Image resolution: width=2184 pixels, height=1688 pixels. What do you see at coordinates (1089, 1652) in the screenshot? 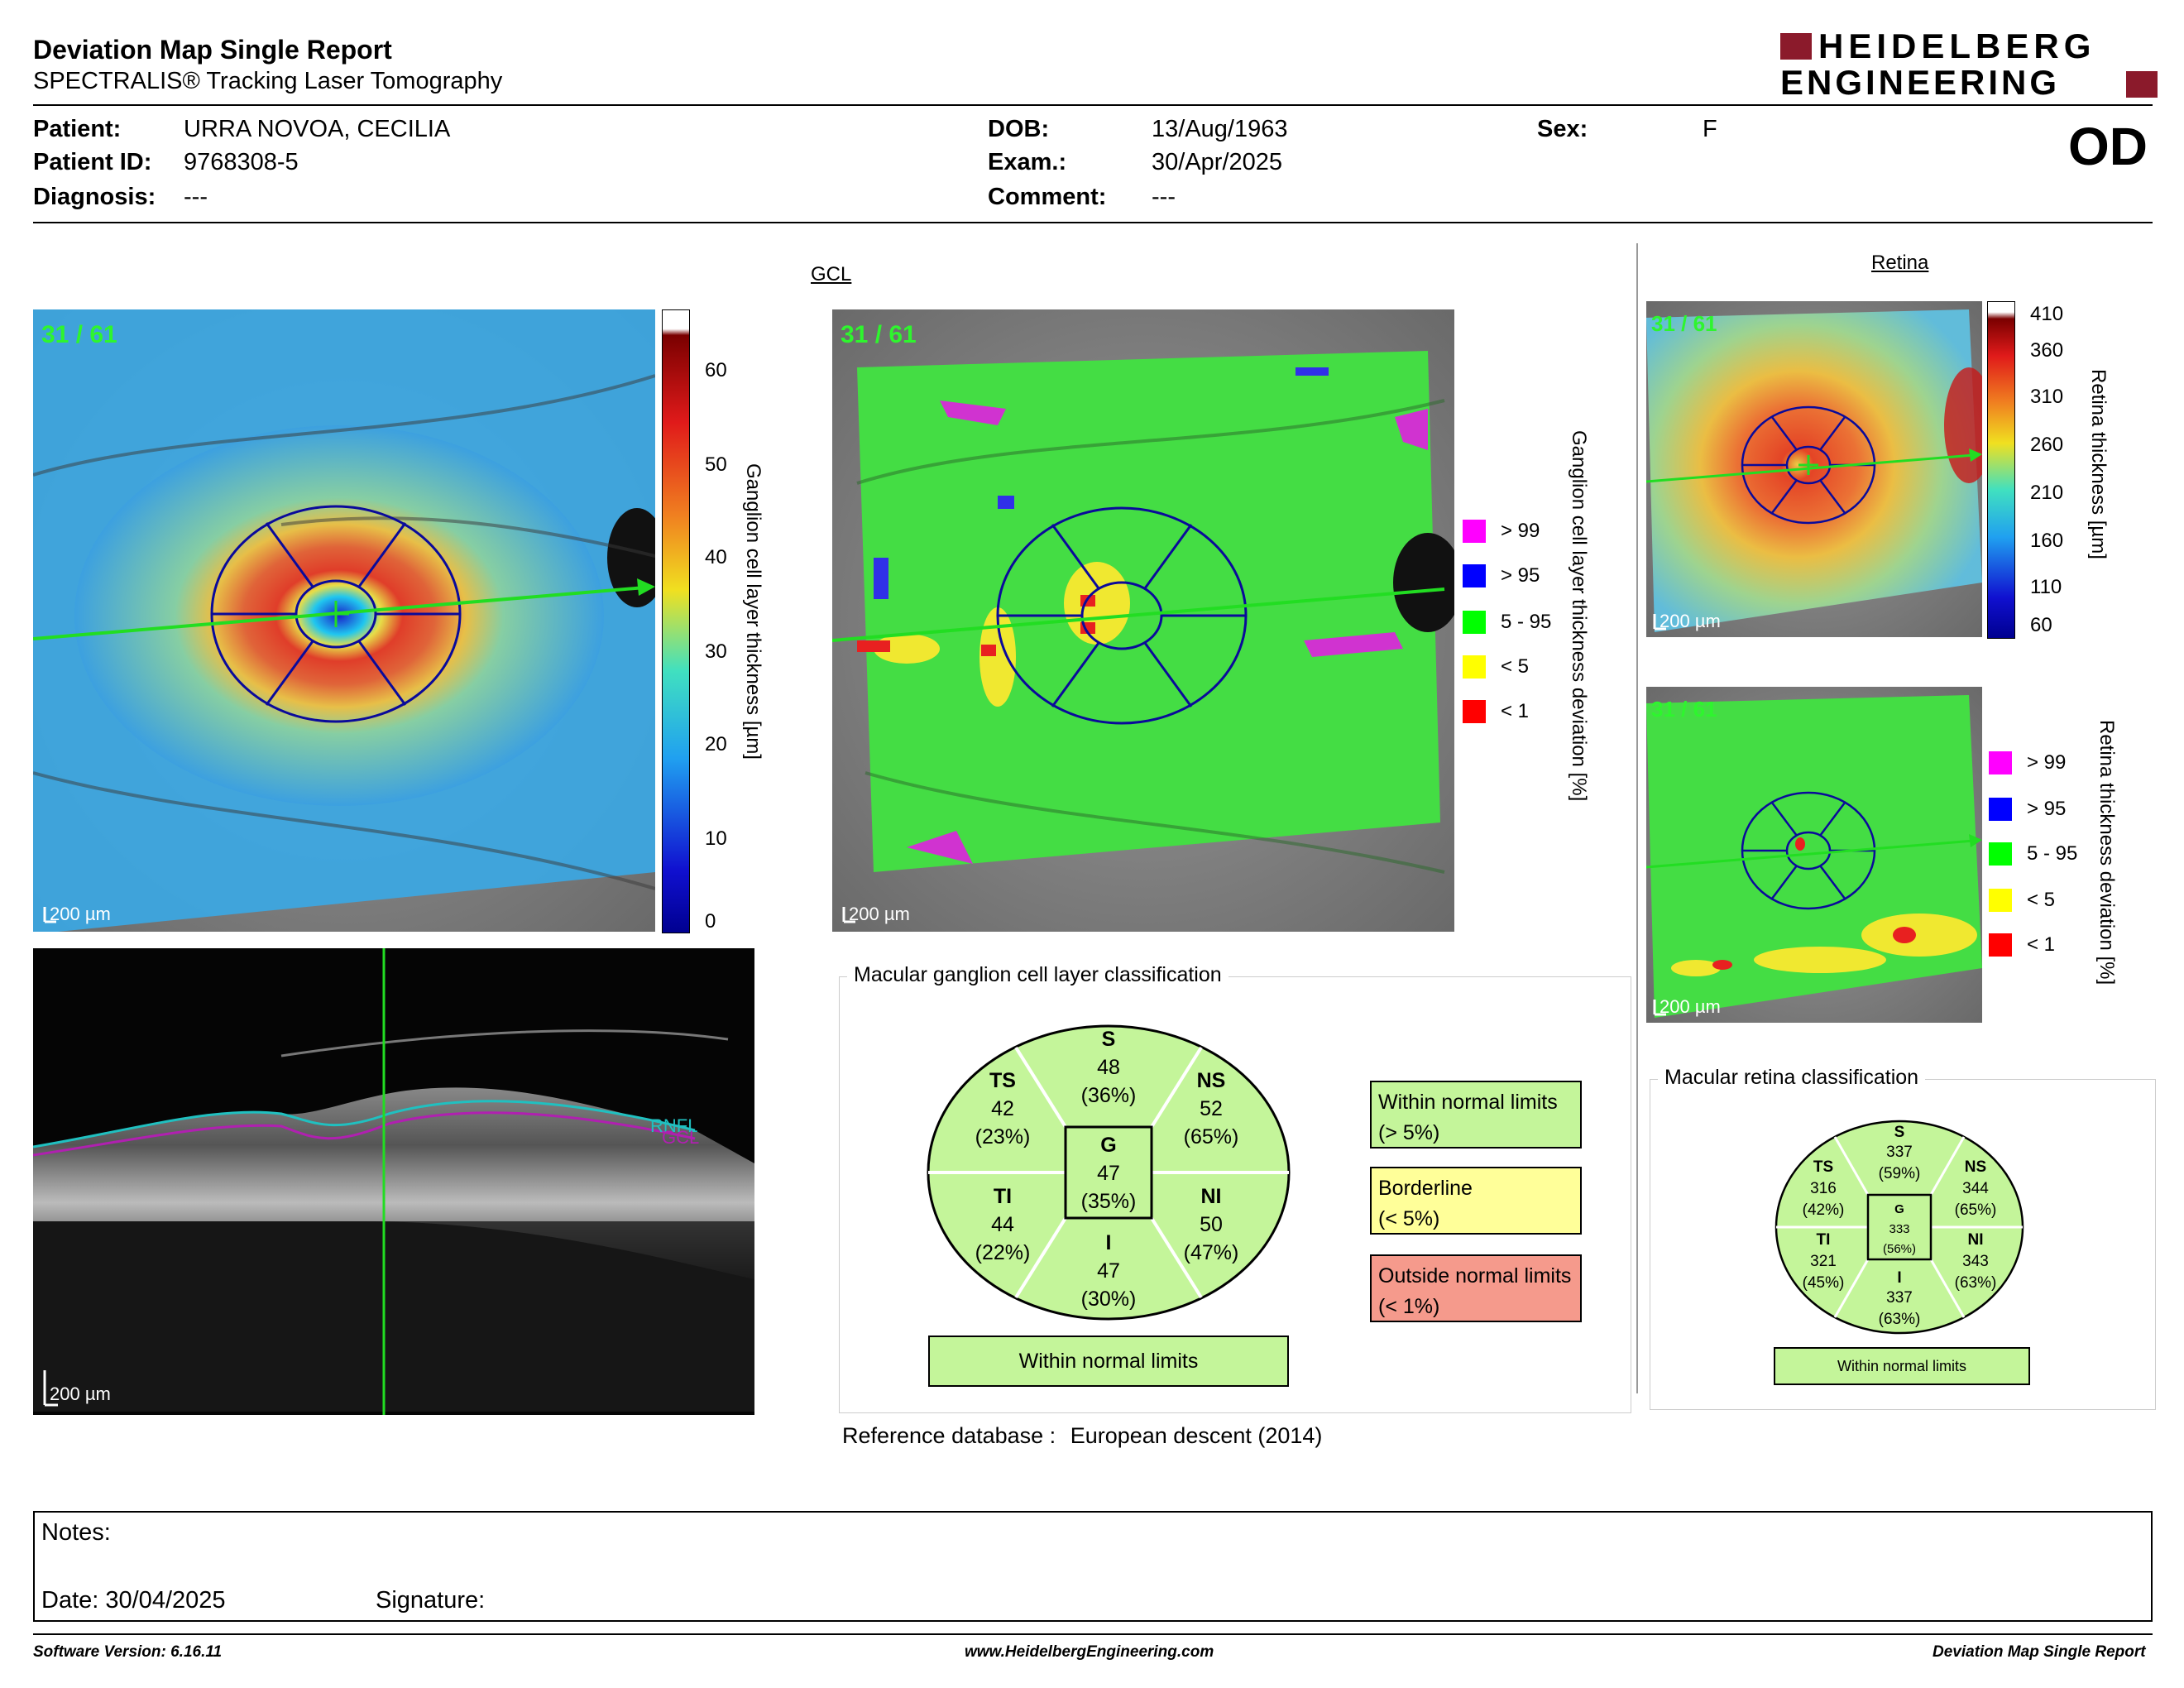
I see `company-website: www.HeidelbergEngineering.com` at bounding box center [1089, 1652].